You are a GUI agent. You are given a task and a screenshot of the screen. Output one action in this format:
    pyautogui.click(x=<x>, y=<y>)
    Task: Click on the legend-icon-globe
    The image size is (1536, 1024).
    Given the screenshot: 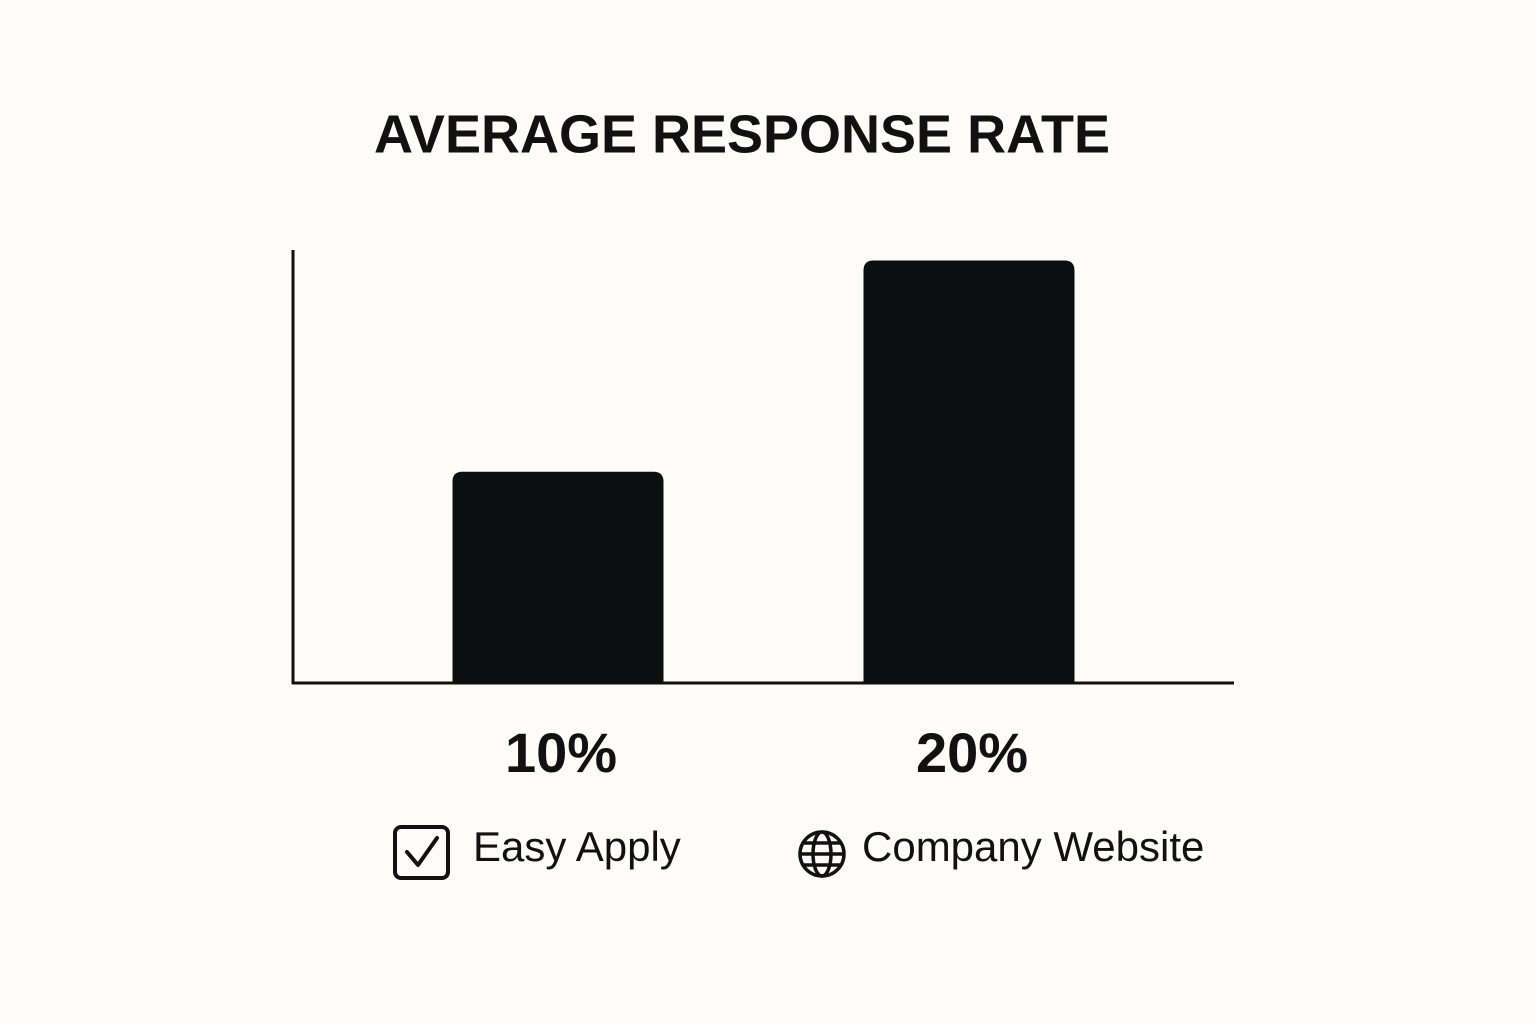 What is the action you would take?
    pyautogui.click(x=822, y=854)
    